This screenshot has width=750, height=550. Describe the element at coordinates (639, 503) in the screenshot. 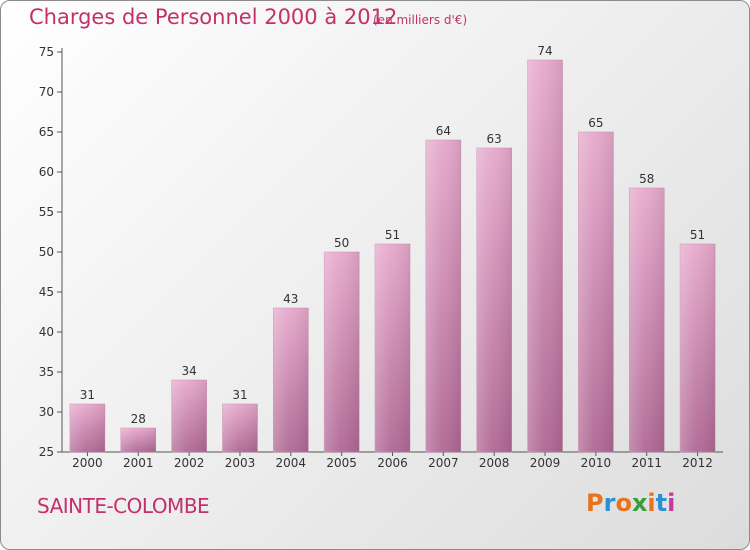

I see `logo-letter: x` at that location.